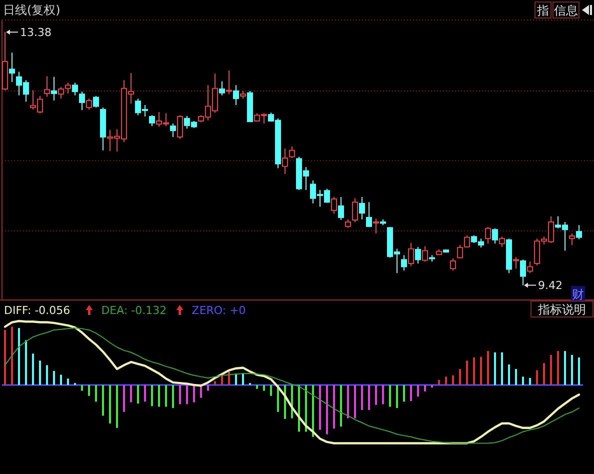 The width and height of the screenshot is (594, 474). I want to click on chart-title: 日线(复权), so click(31, 10).